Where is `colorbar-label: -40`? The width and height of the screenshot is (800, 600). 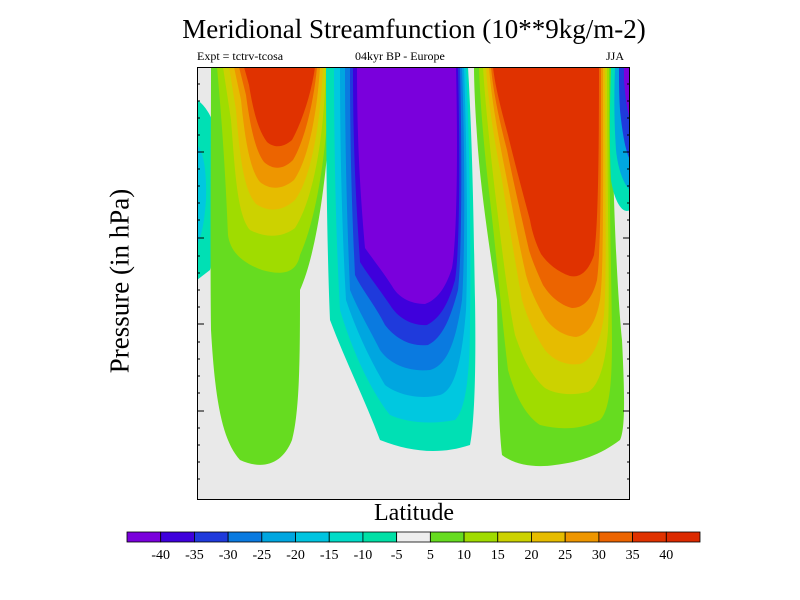 colorbar-label: -40 is located at coordinates (160, 555).